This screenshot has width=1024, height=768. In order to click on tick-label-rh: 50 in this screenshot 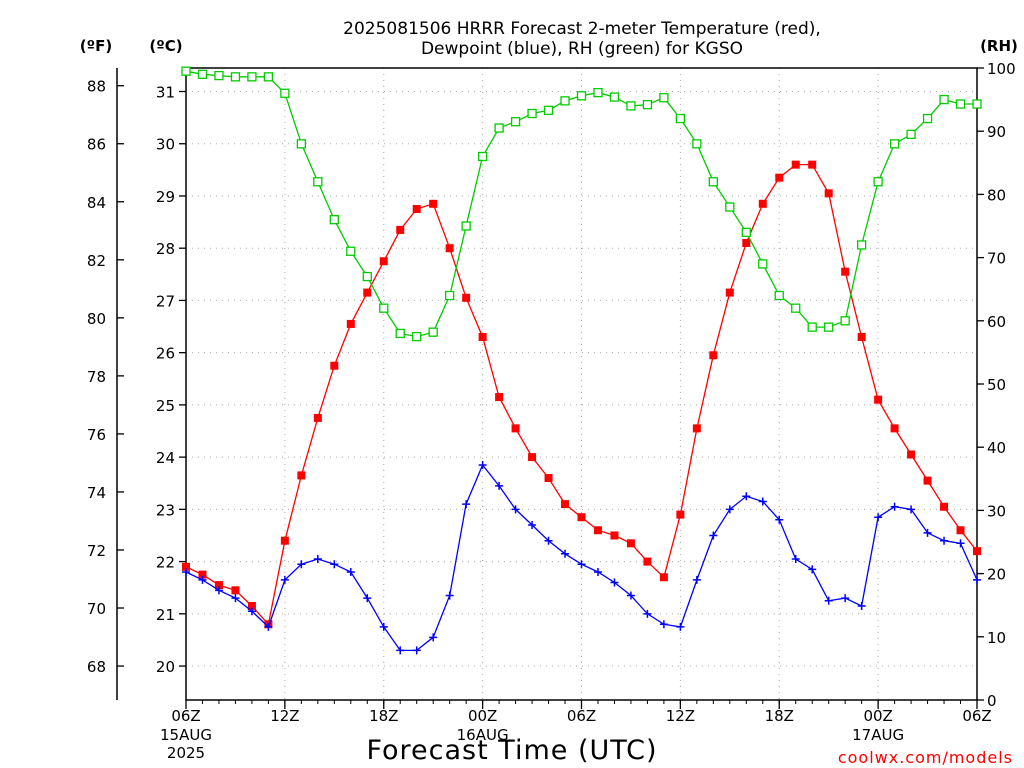, I will do `click(996, 385)`.